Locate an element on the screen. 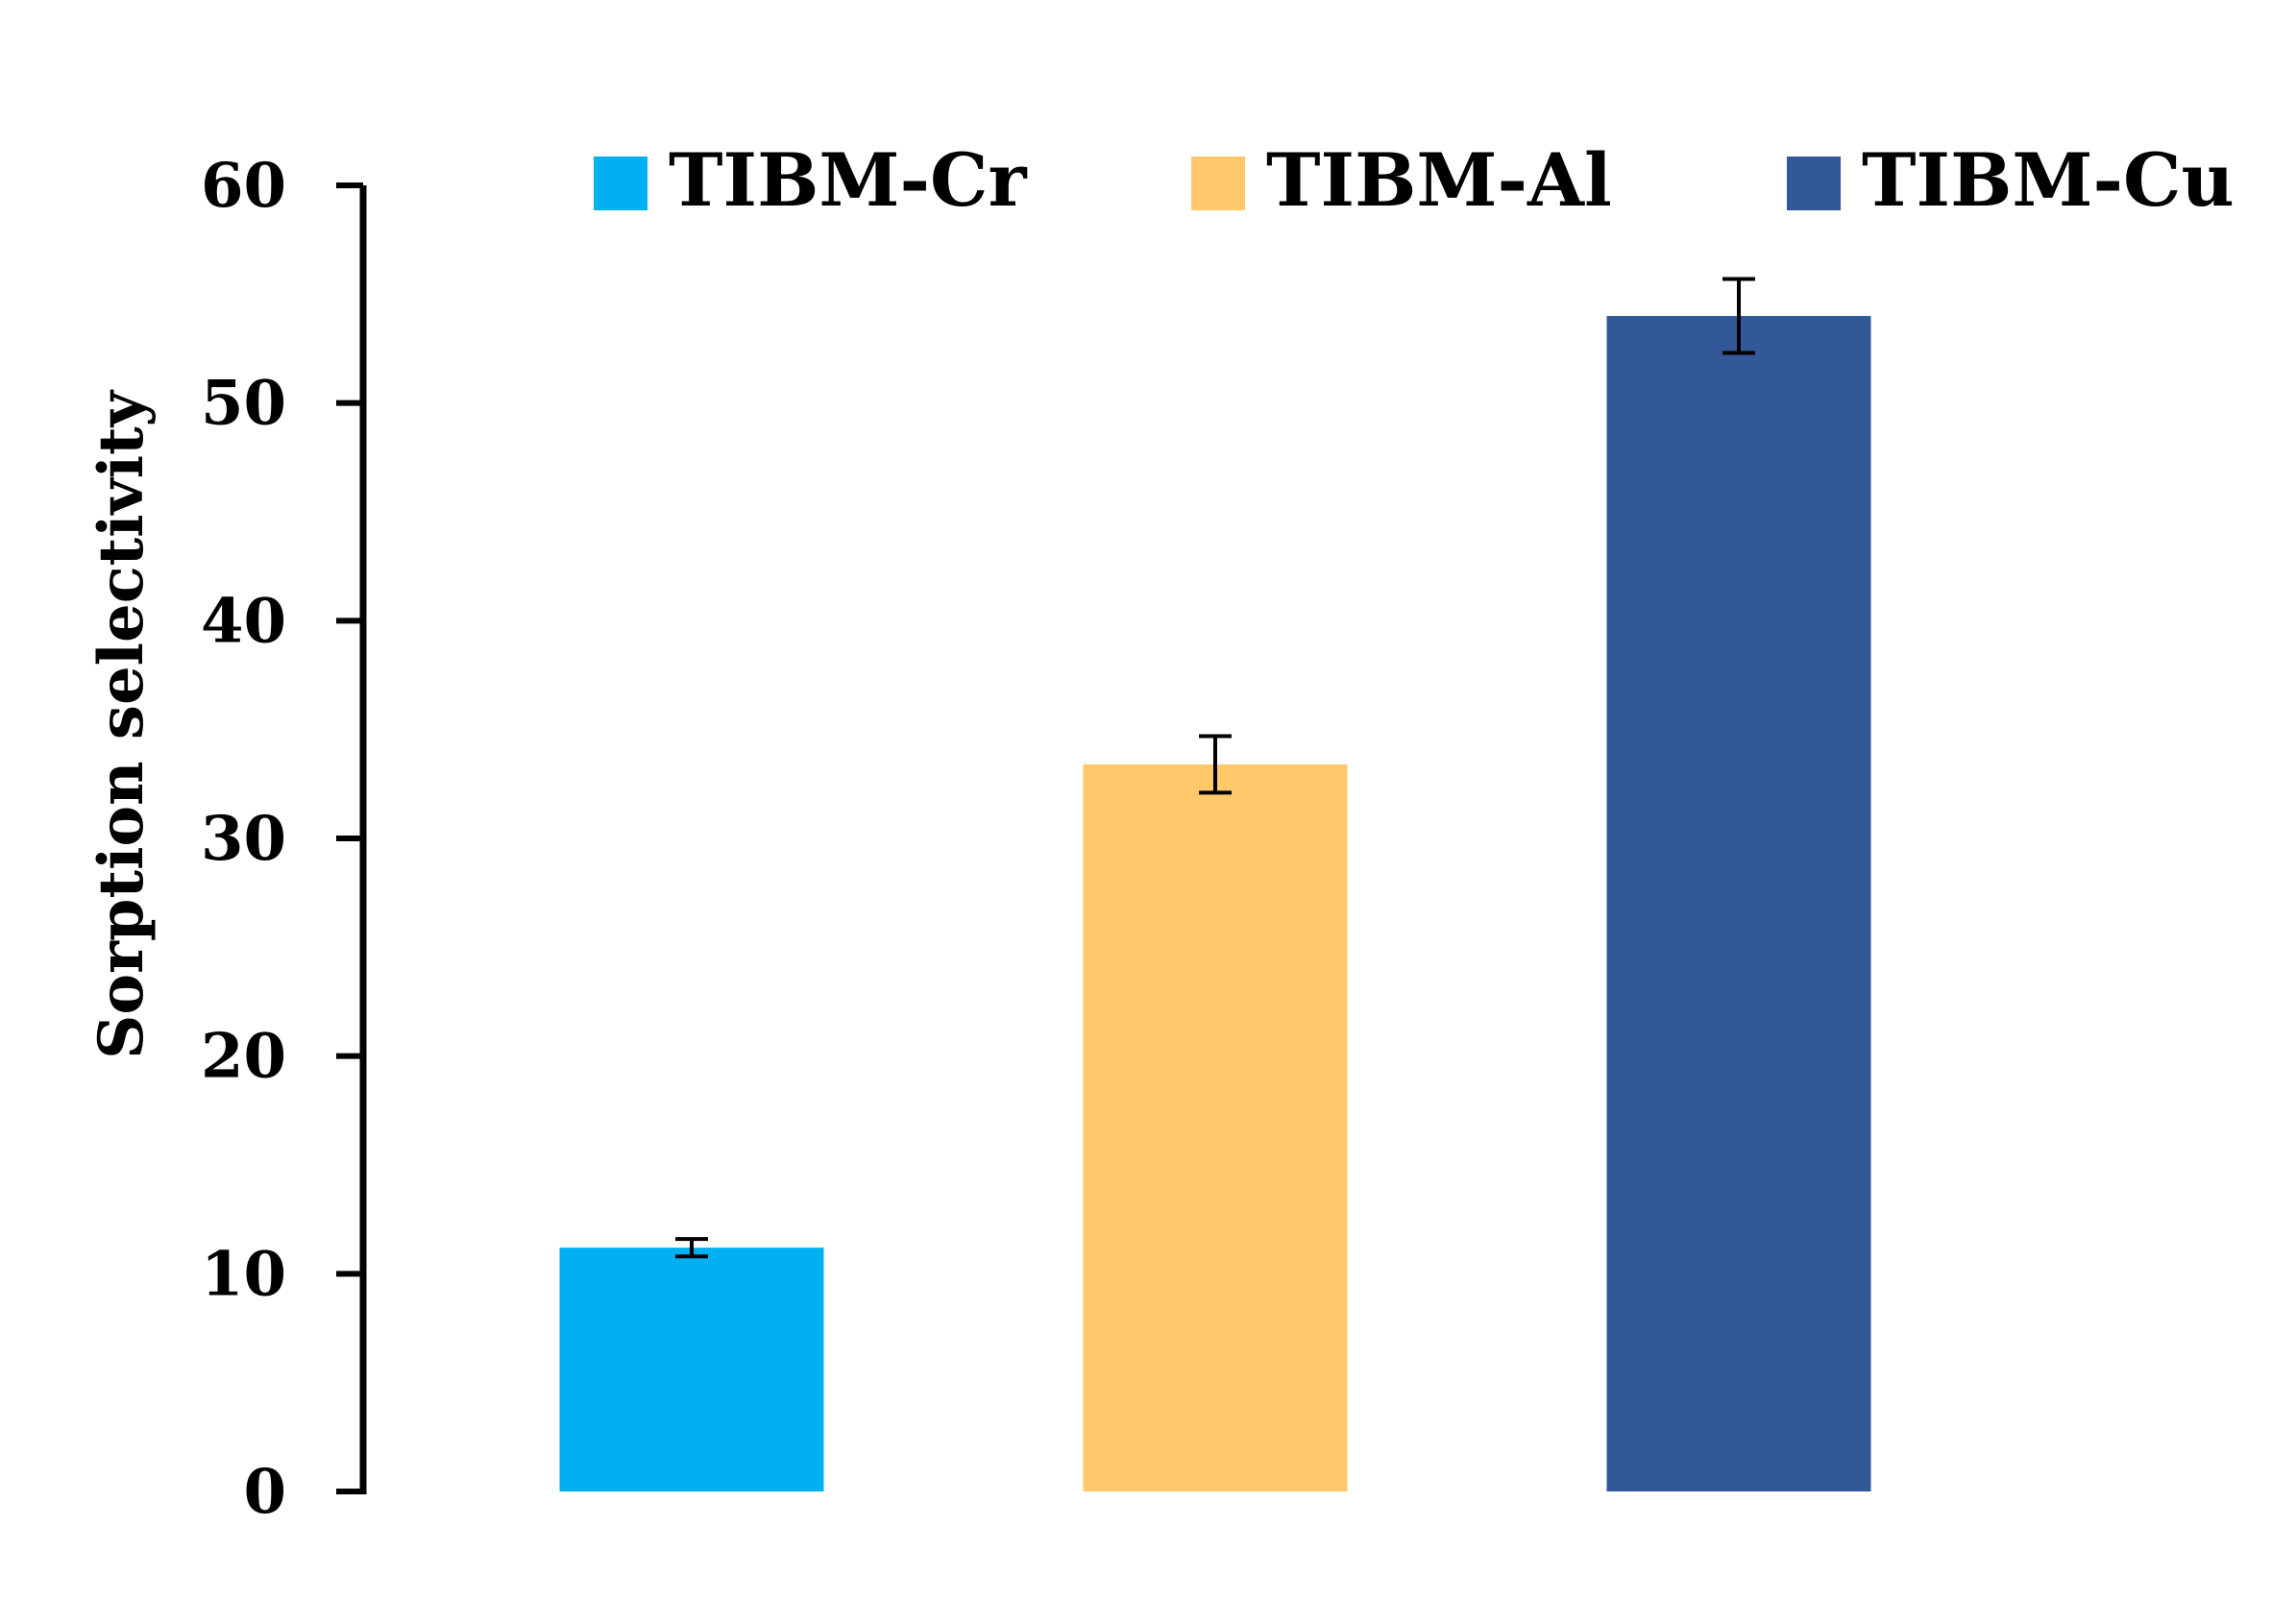  bar-tibm-al is located at coordinates (1215, 1127).